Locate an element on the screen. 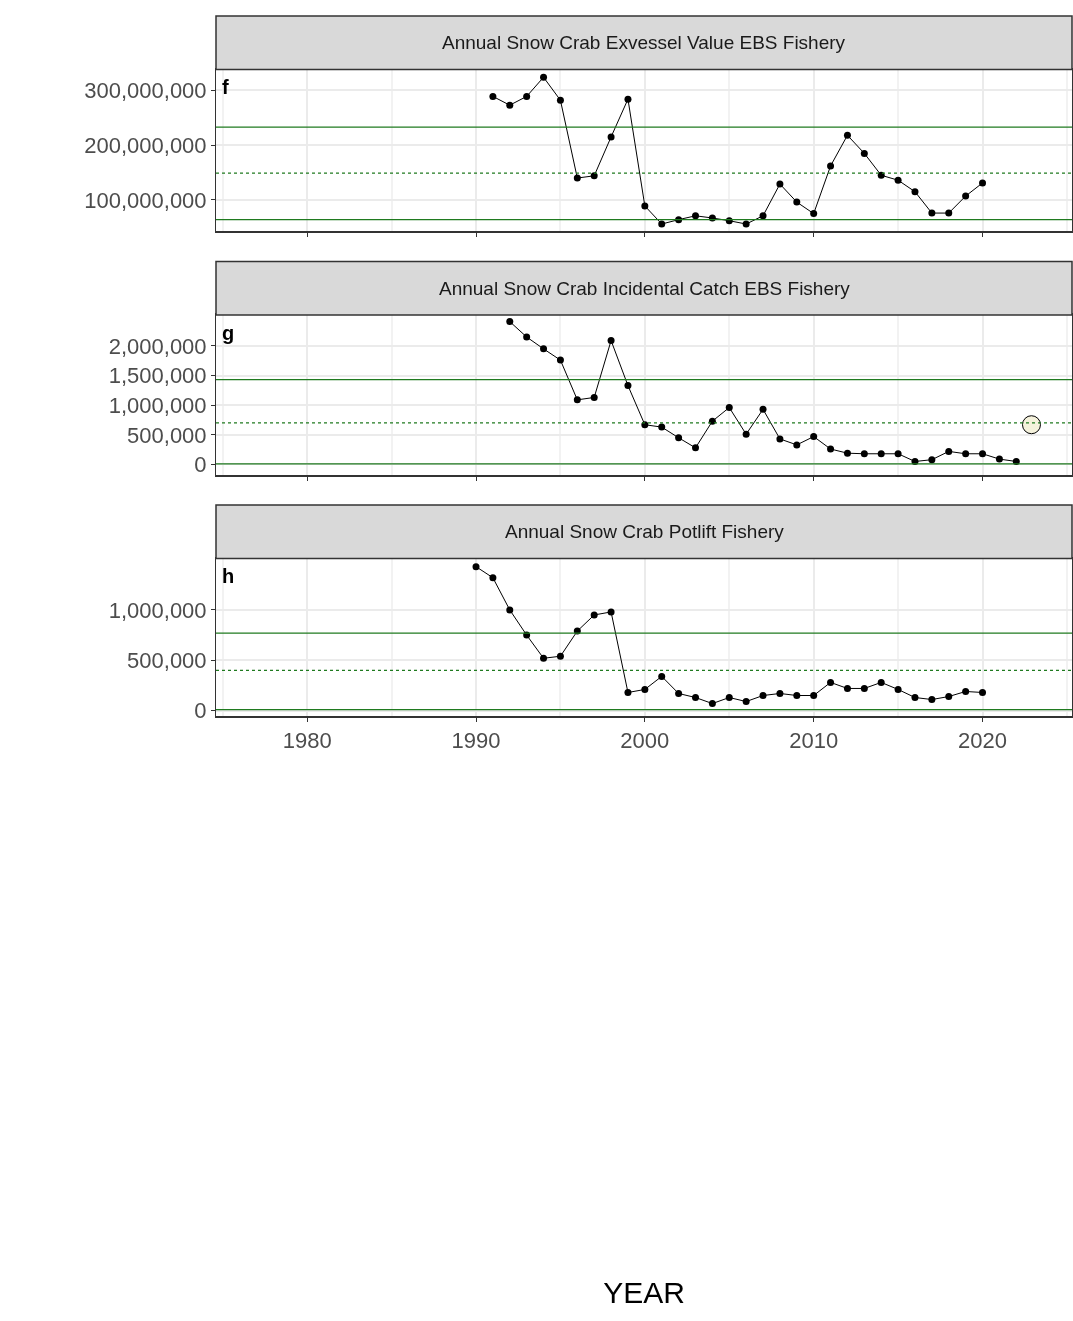 The image size is (1073, 1321). annotation: f is located at coordinates (225, 87).